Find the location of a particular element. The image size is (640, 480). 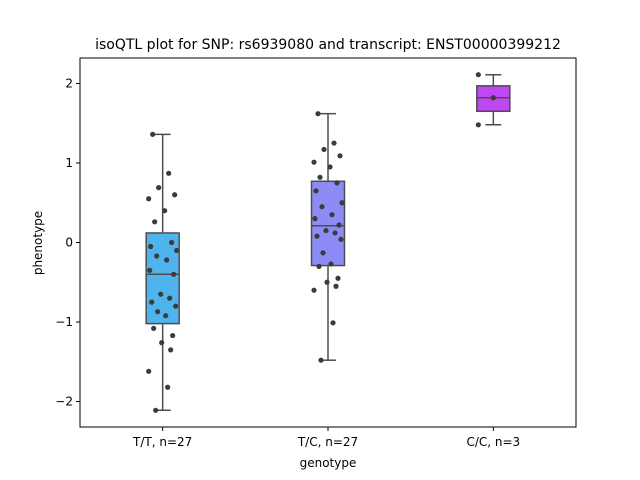

x-tick-label: C/C, n=3 is located at coordinates (493, 442).